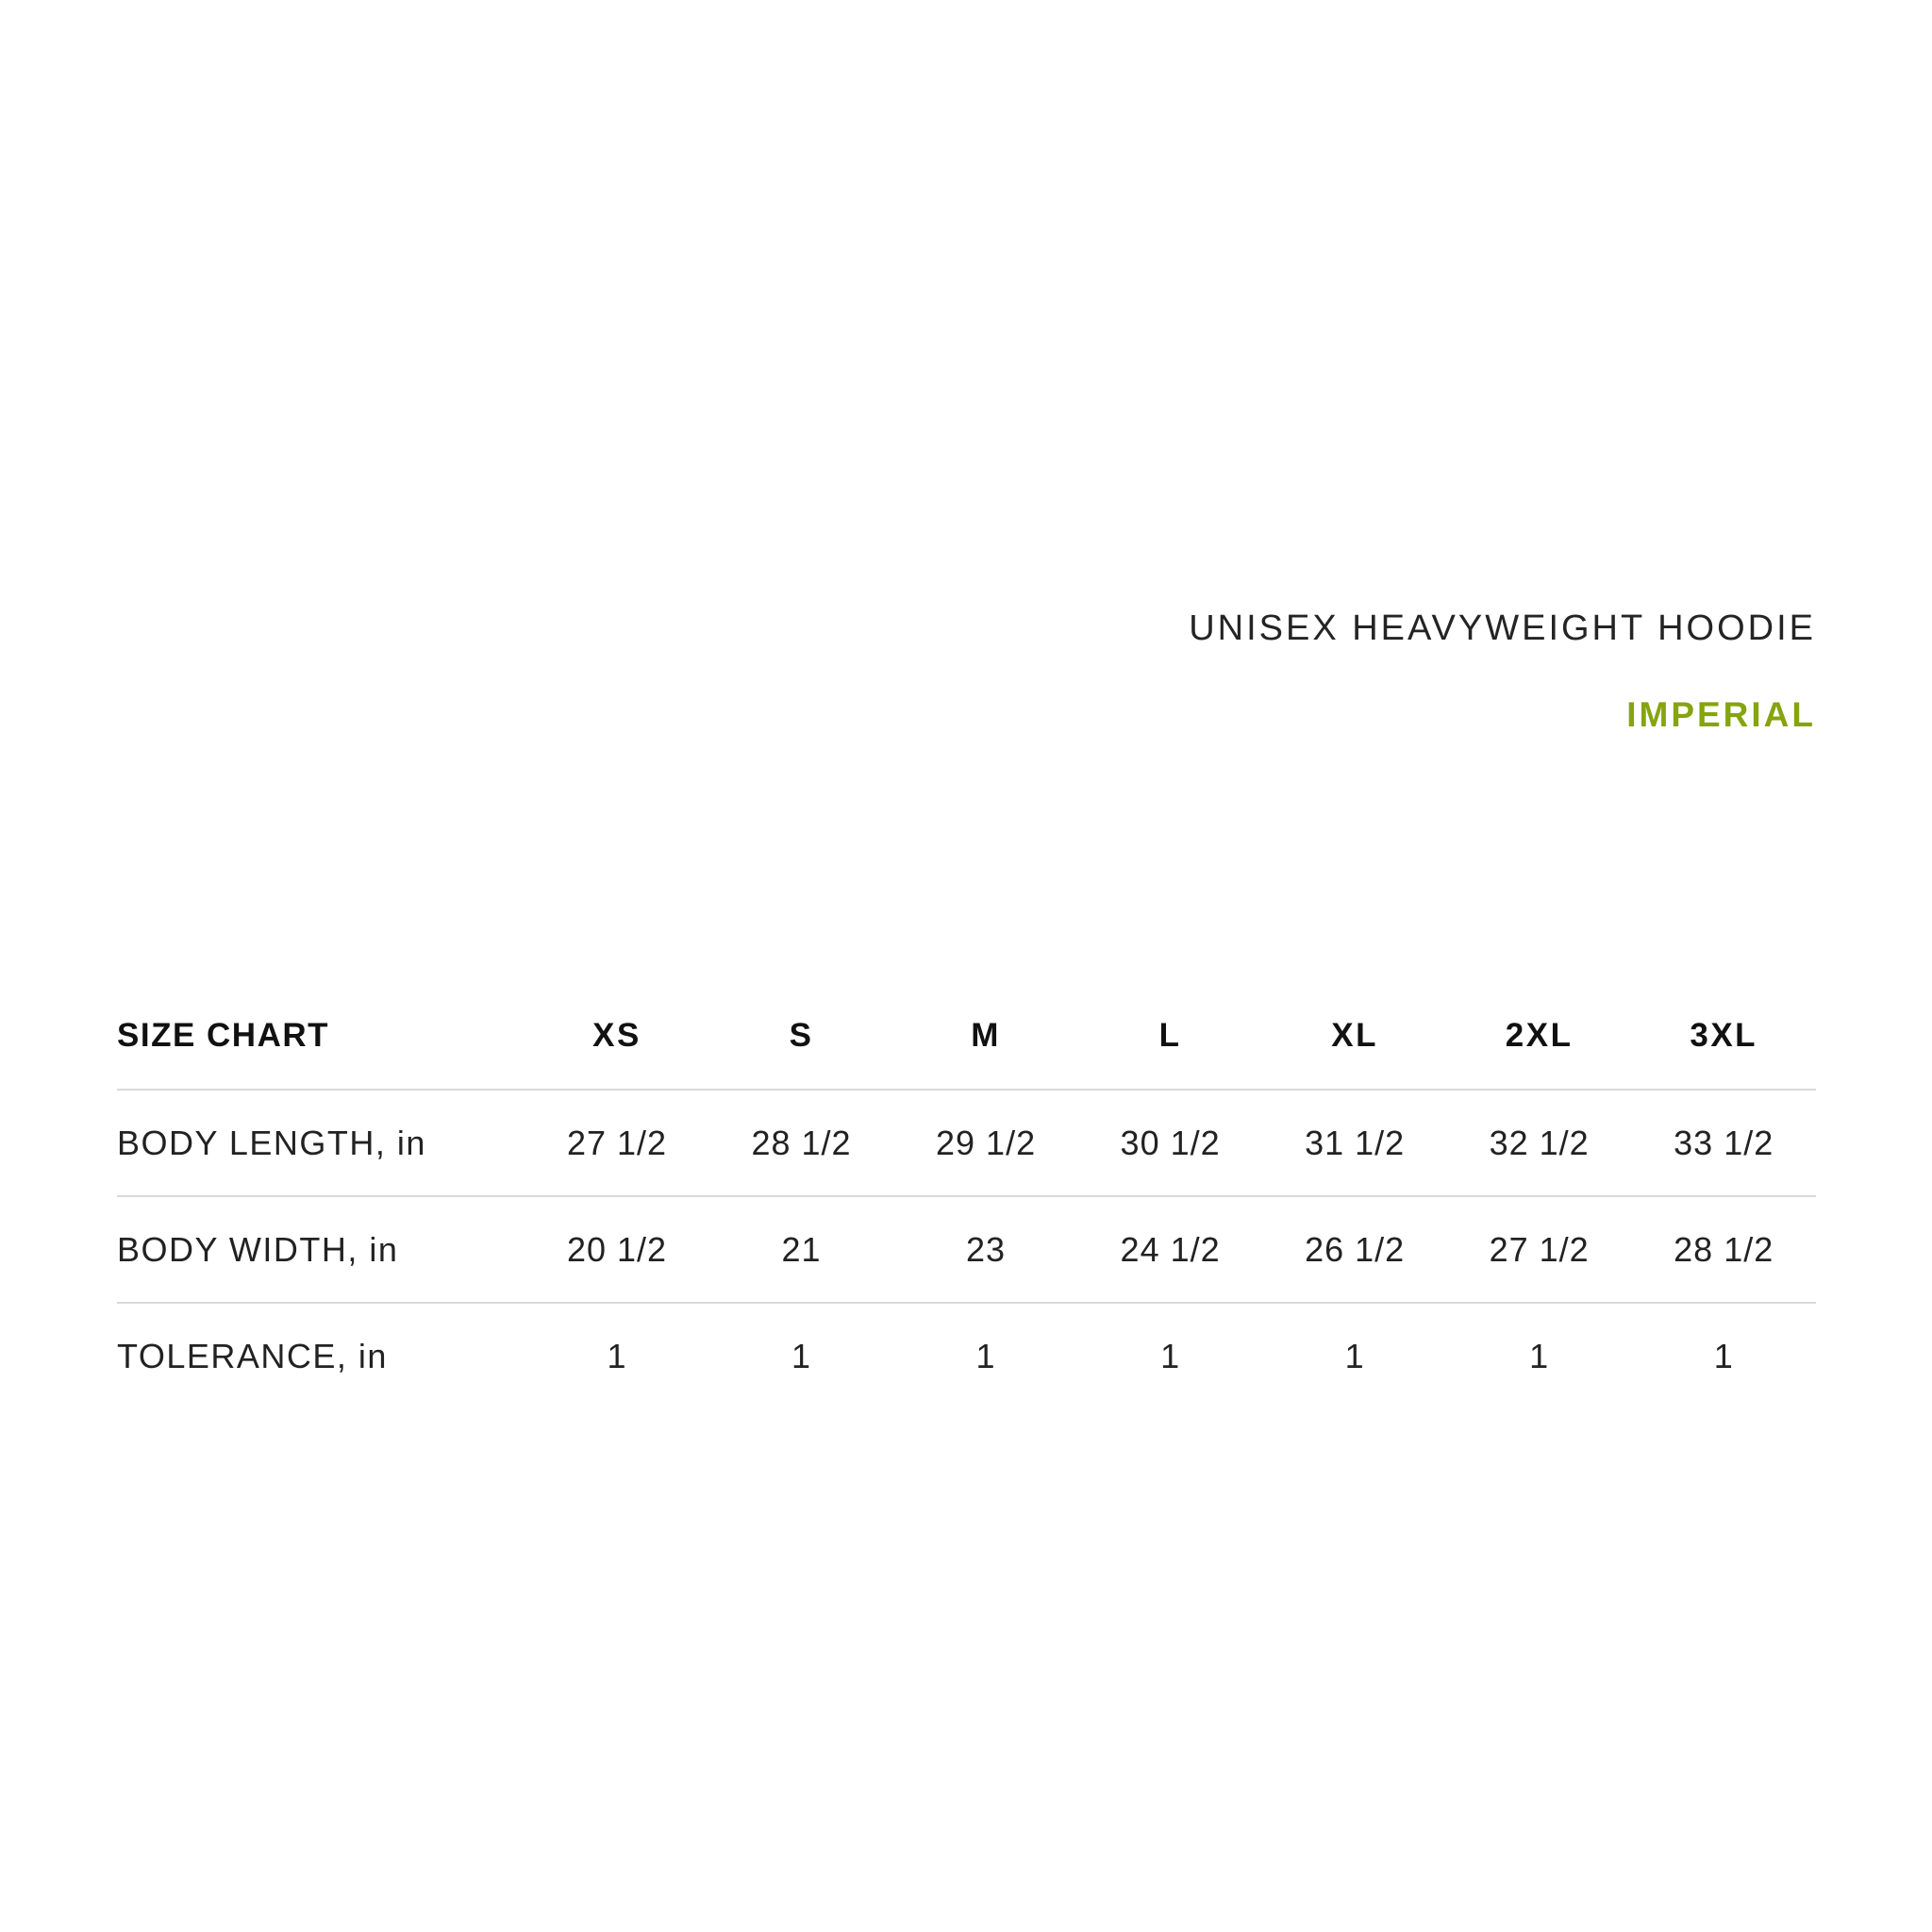 The width and height of the screenshot is (1932, 1932). Describe the element at coordinates (986, 1249) in the screenshot. I see `body-width-m: 23` at that location.